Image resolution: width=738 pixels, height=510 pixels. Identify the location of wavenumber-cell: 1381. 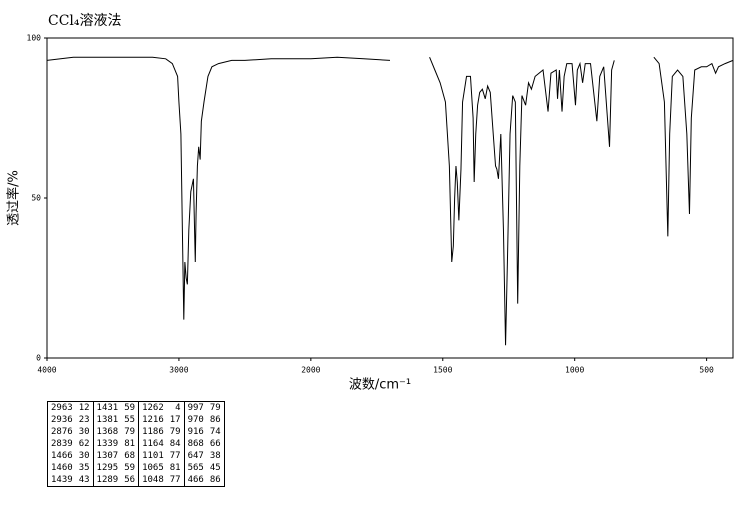
(107, 420).